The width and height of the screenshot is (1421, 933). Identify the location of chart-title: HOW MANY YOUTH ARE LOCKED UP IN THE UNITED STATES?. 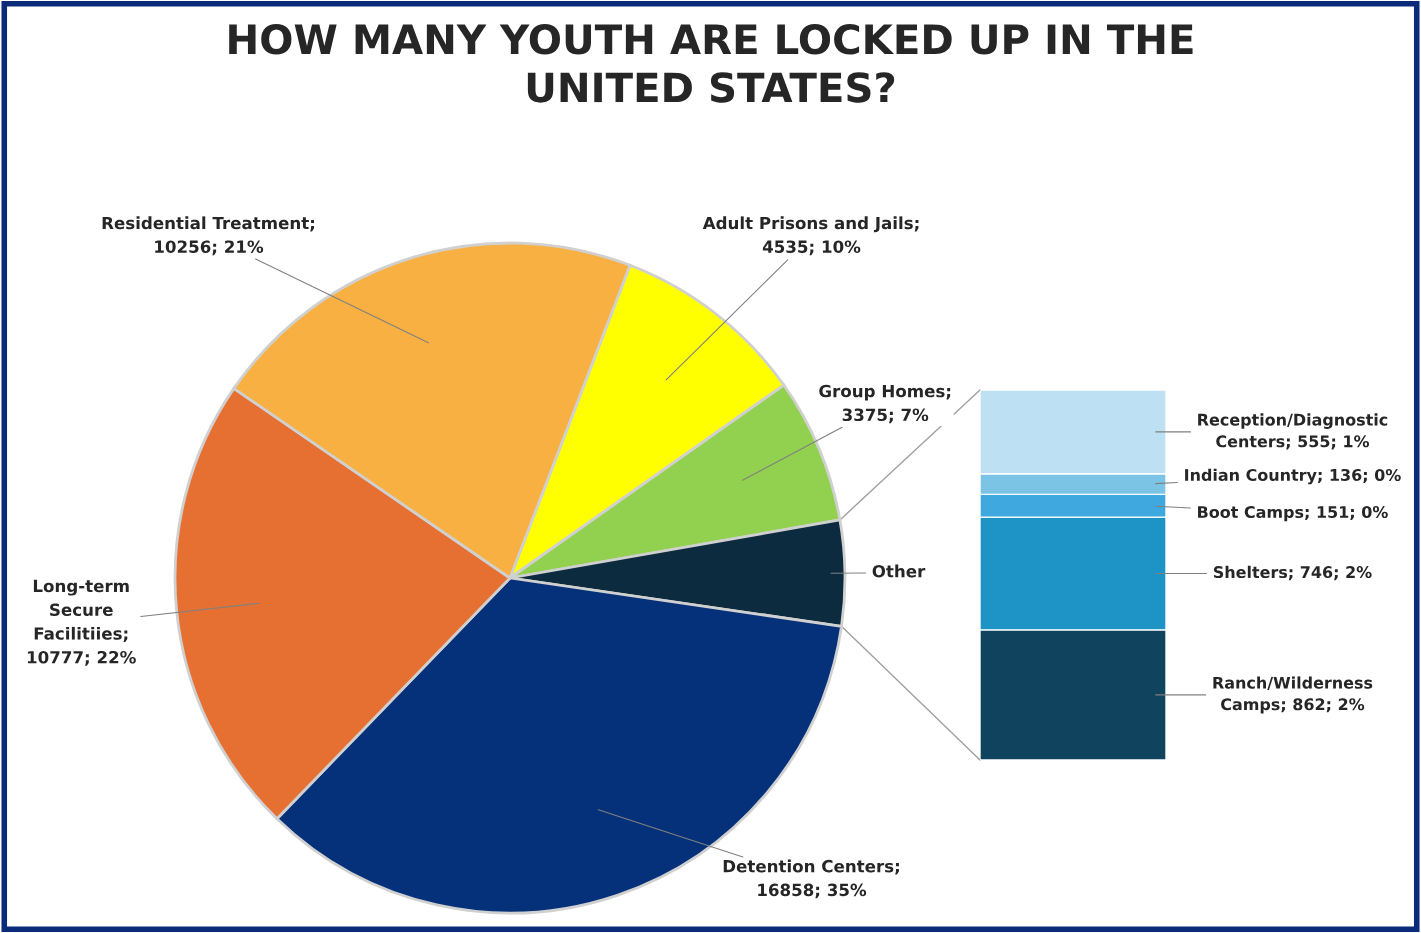
(711, 63).